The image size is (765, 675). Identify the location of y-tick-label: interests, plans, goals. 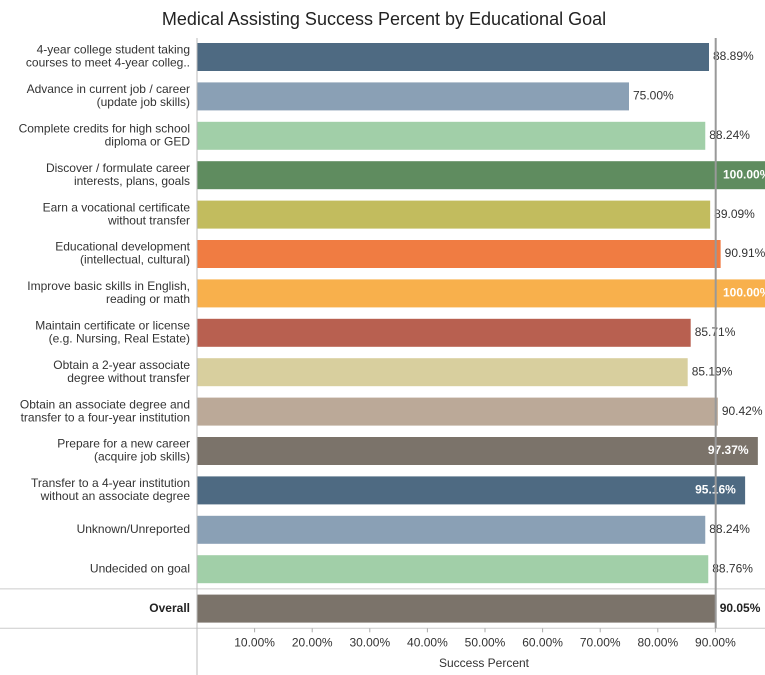
(132, 181).